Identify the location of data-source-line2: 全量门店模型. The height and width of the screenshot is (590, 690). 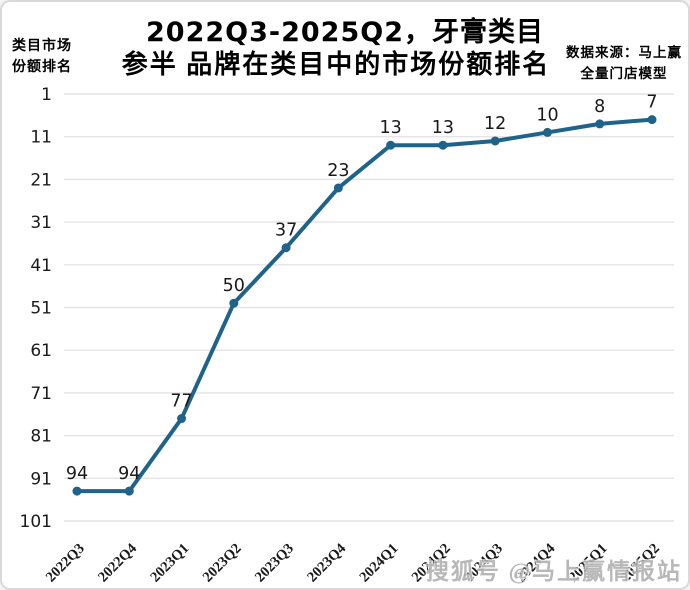
(624, 73).